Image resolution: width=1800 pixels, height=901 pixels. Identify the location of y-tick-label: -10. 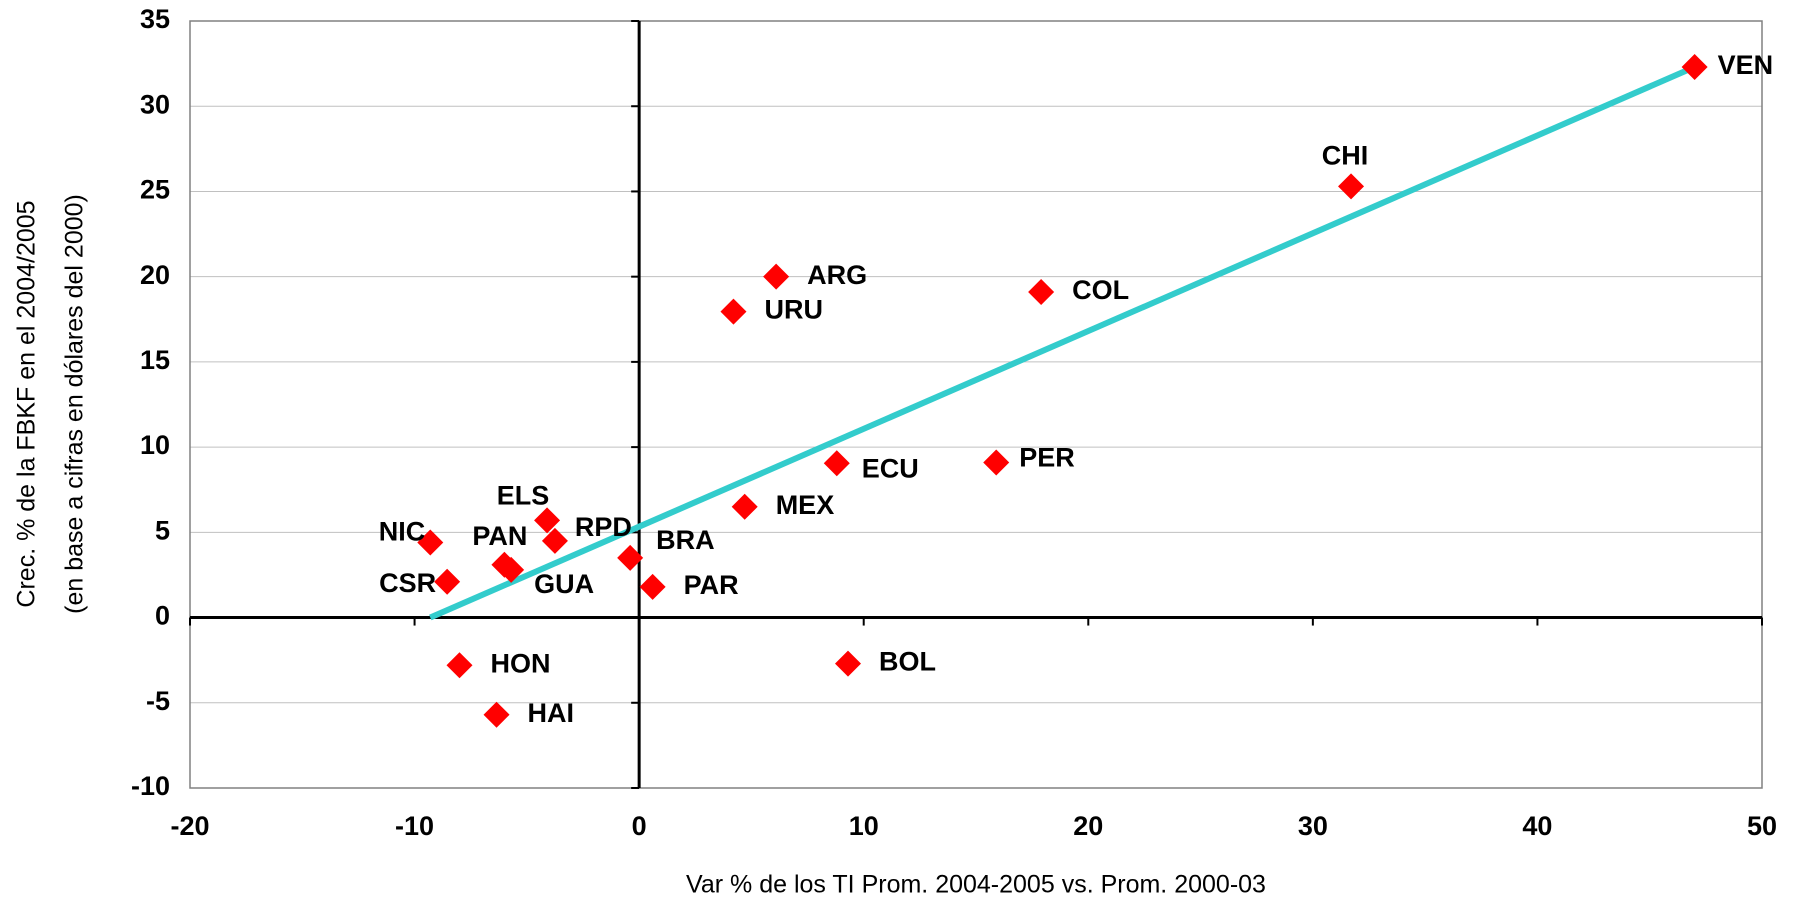
(150, 786).